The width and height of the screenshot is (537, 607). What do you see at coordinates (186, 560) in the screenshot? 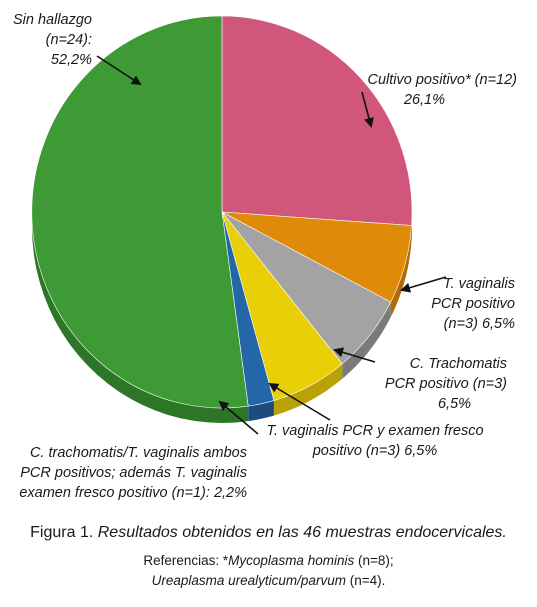
I see `references-prefix: Referencias: *` at bounding box center [186, 560].